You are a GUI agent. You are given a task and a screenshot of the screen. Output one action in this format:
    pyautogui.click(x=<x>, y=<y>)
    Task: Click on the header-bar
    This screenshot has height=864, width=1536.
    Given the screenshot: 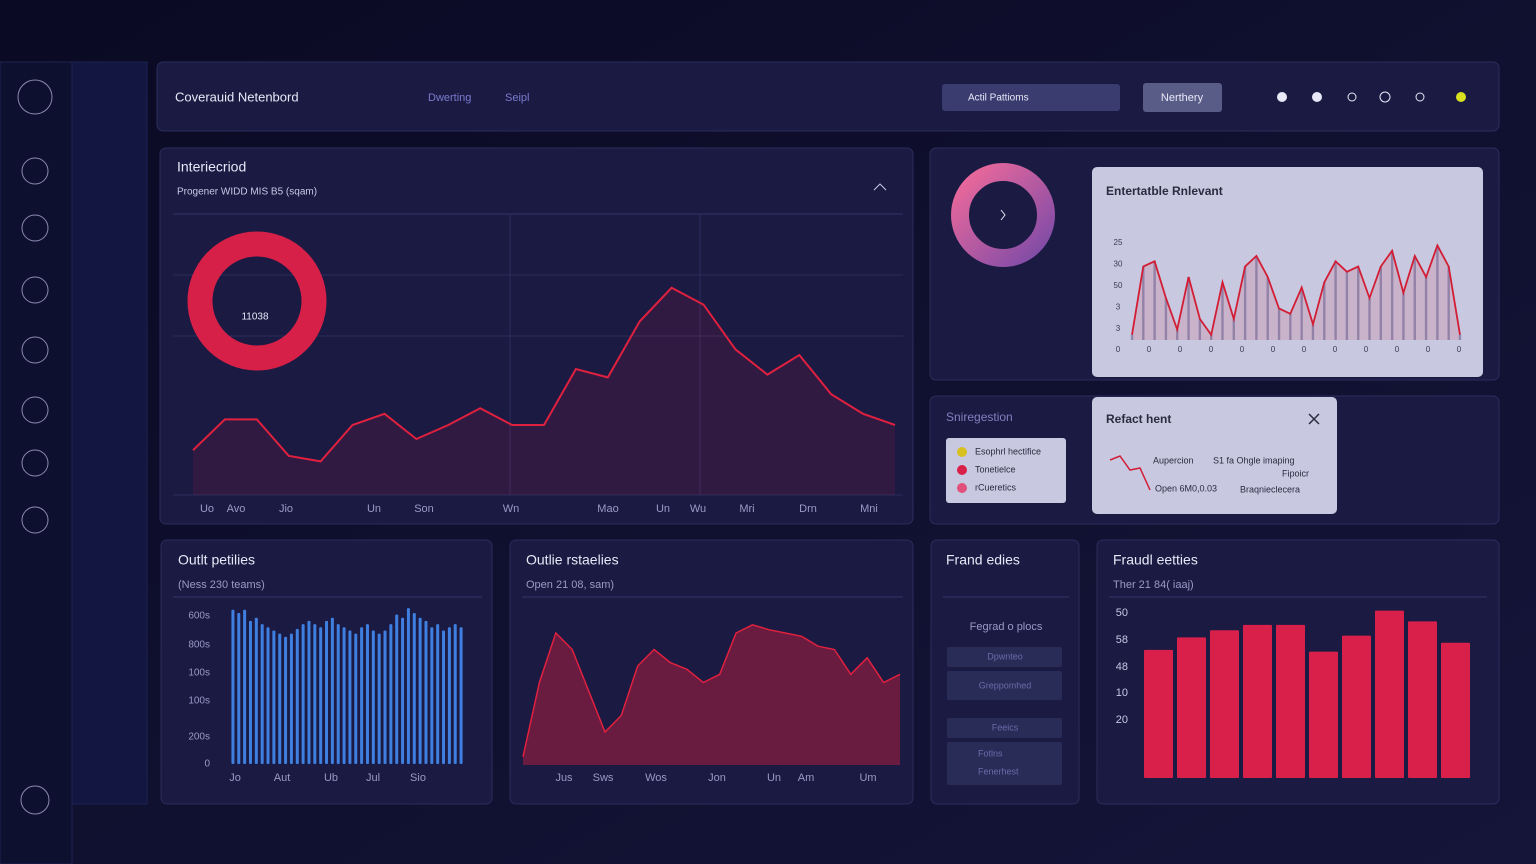 What is the action you would take?
    pyautogui.click(x=828, y=96)
    